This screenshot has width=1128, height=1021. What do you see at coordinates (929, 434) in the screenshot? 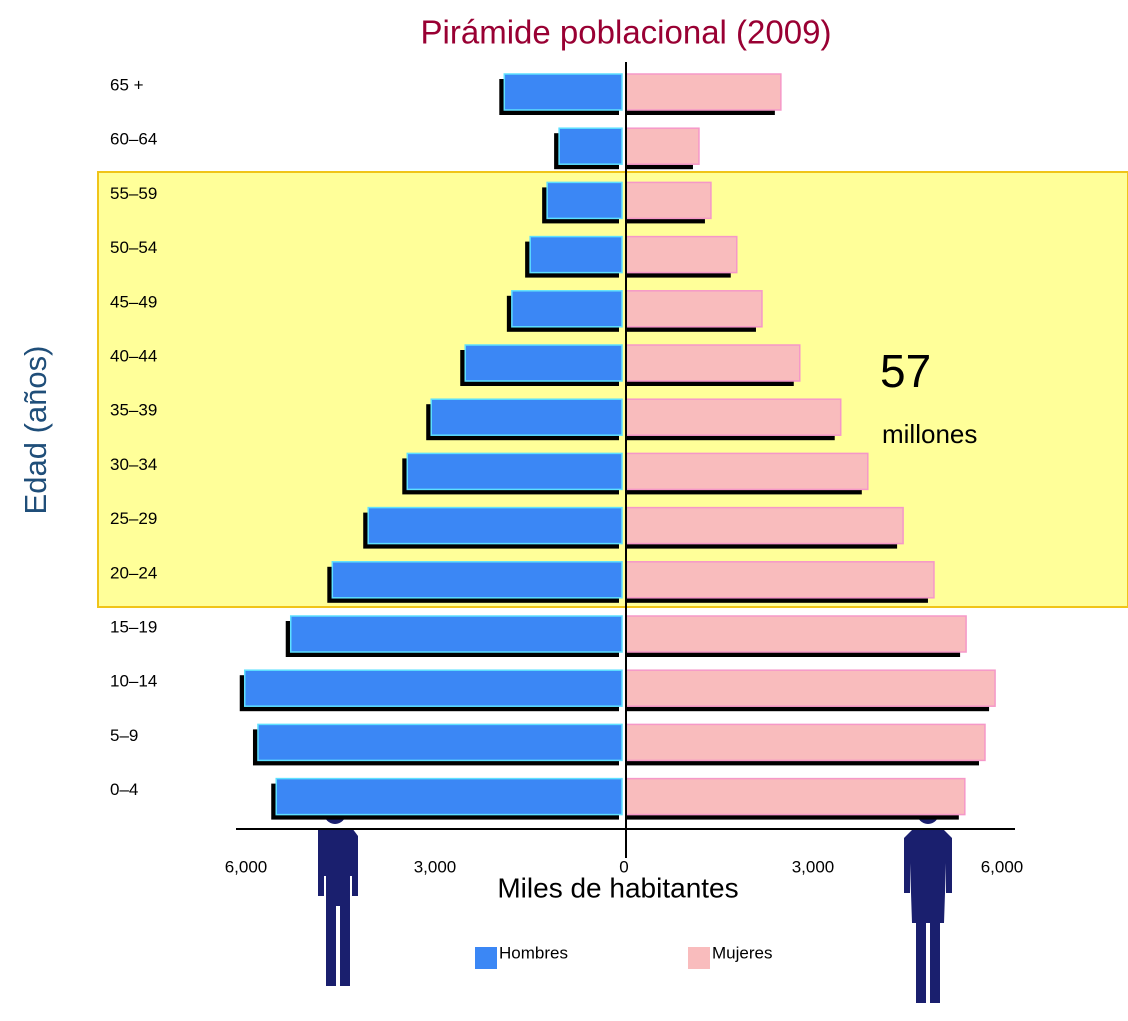
I see `annotation-sub: millones` at bounding box center [929, 434].